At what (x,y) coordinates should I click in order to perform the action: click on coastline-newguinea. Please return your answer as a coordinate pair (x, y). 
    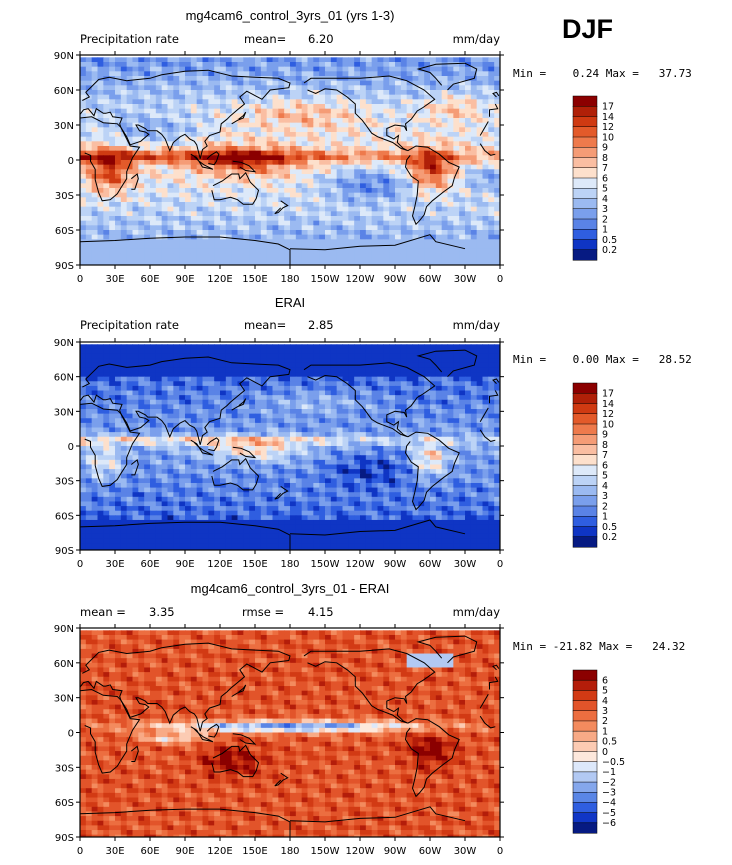
    Looking at the image, I should click on (244, 166).